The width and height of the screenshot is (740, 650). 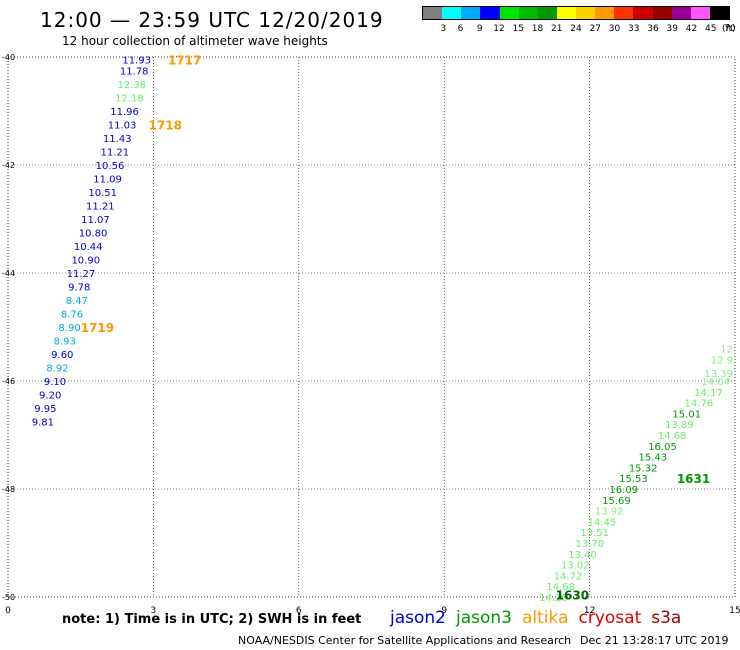 I want to click on y-tick-label: -48, so click(x=8, y=489).